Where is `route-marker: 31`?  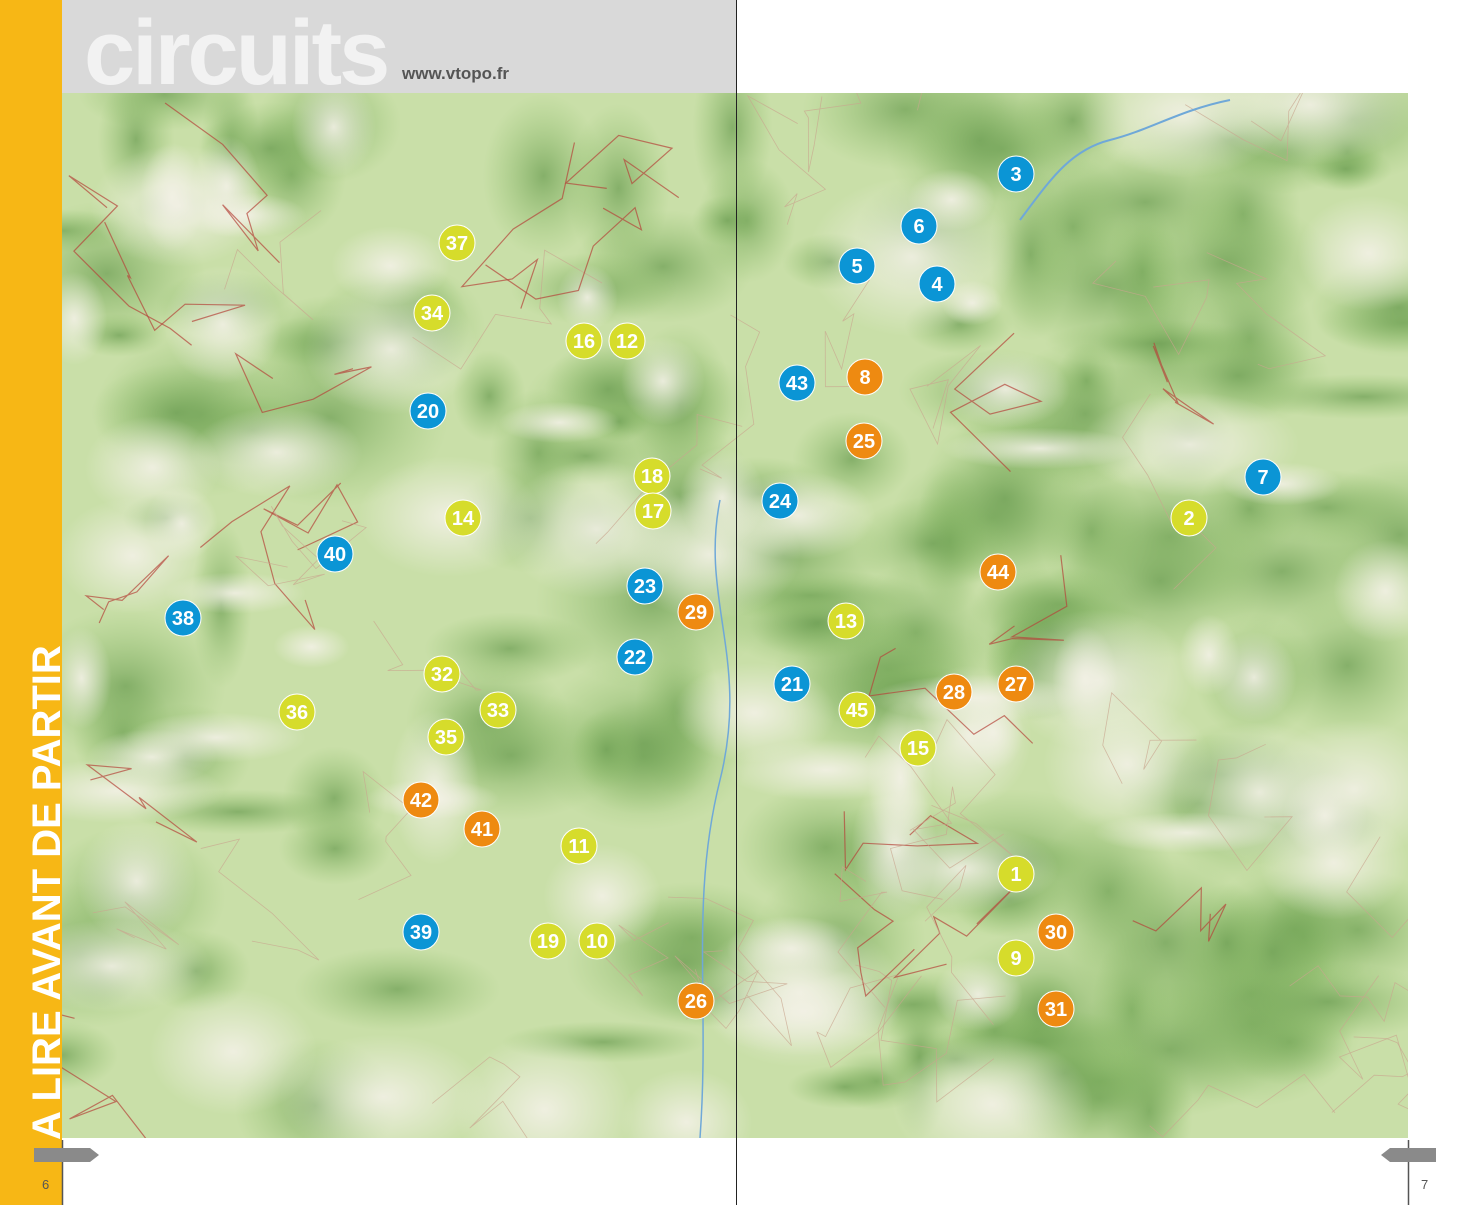
route-marker: 31 is located at coordinates (1056, 1009).